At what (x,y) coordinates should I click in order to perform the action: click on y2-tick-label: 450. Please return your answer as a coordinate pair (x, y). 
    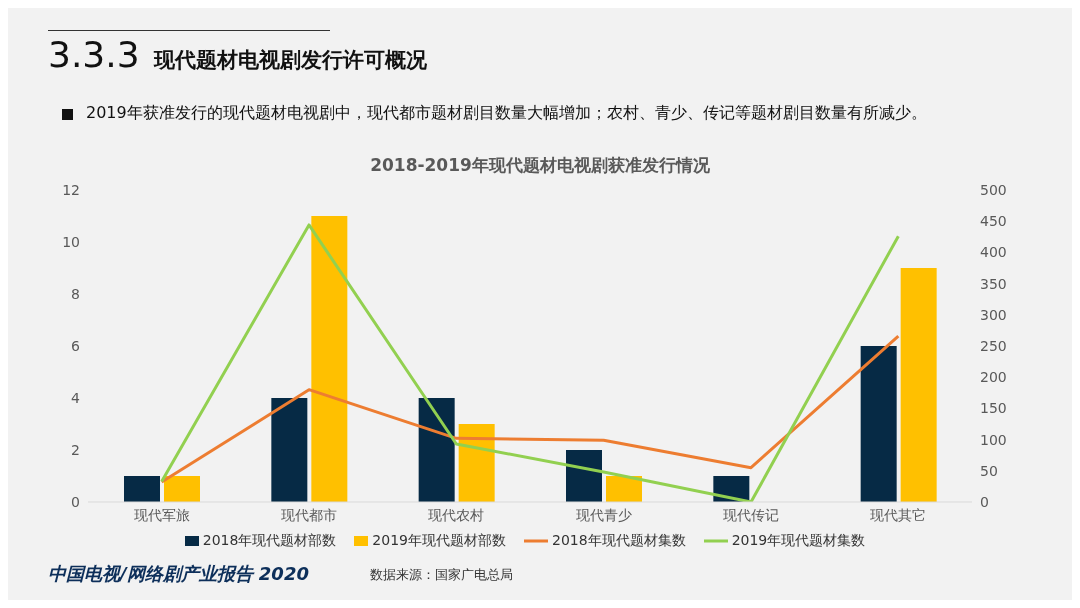
    Looking at the image, I should click on (993, 221).